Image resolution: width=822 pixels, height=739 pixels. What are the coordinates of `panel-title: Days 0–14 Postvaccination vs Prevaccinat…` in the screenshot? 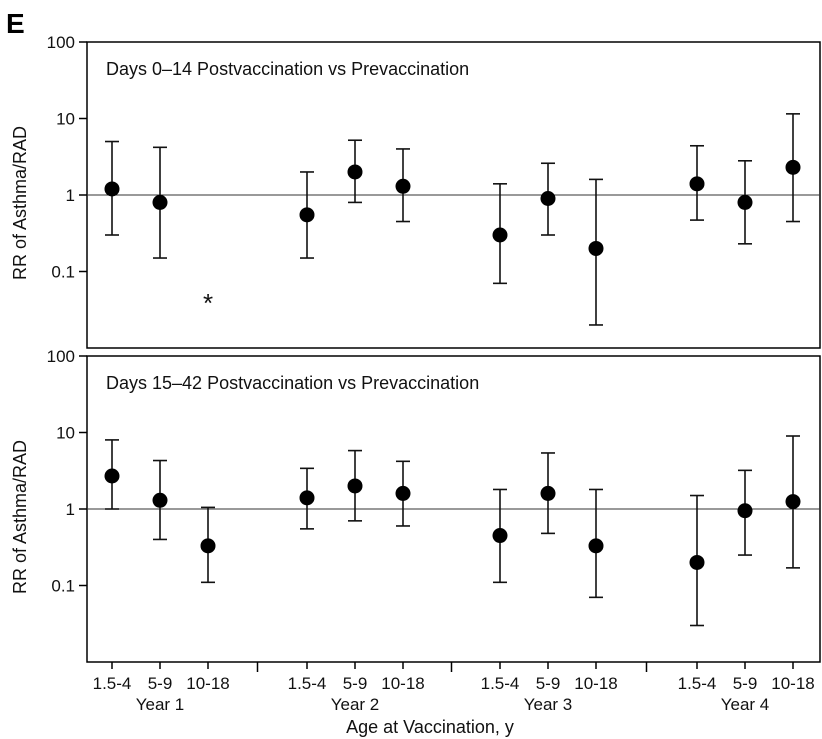 It's located at (287, 69).